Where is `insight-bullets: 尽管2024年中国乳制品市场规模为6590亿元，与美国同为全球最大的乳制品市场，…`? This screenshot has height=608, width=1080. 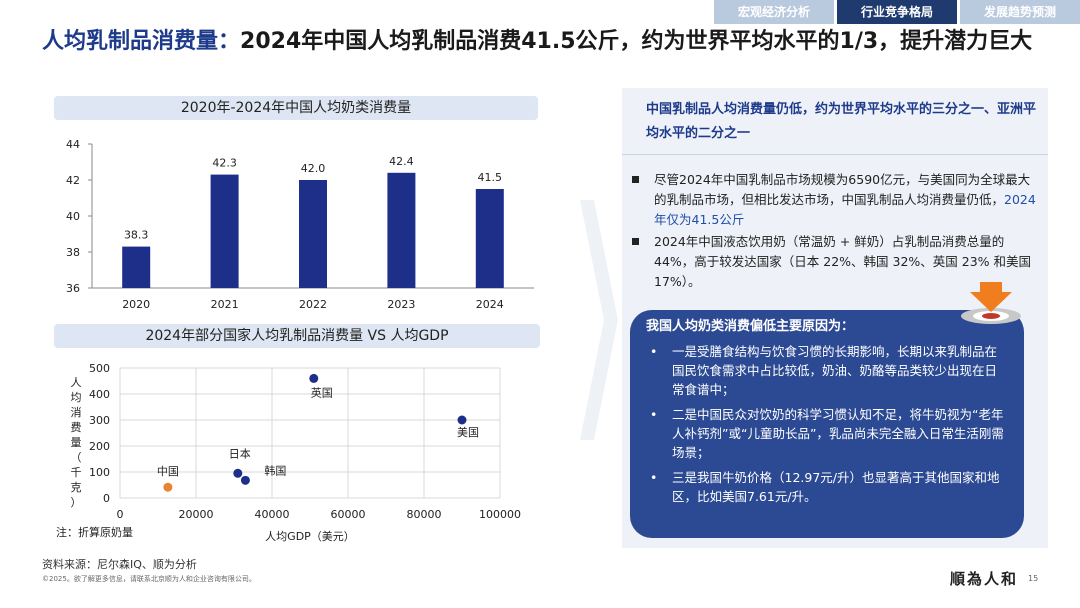 insight-bullets: 尽管2024年中国乳制品市场规模为6590亿元，与美国同为全球最大的乳制品市场，… is located at coordinates (835, 232).